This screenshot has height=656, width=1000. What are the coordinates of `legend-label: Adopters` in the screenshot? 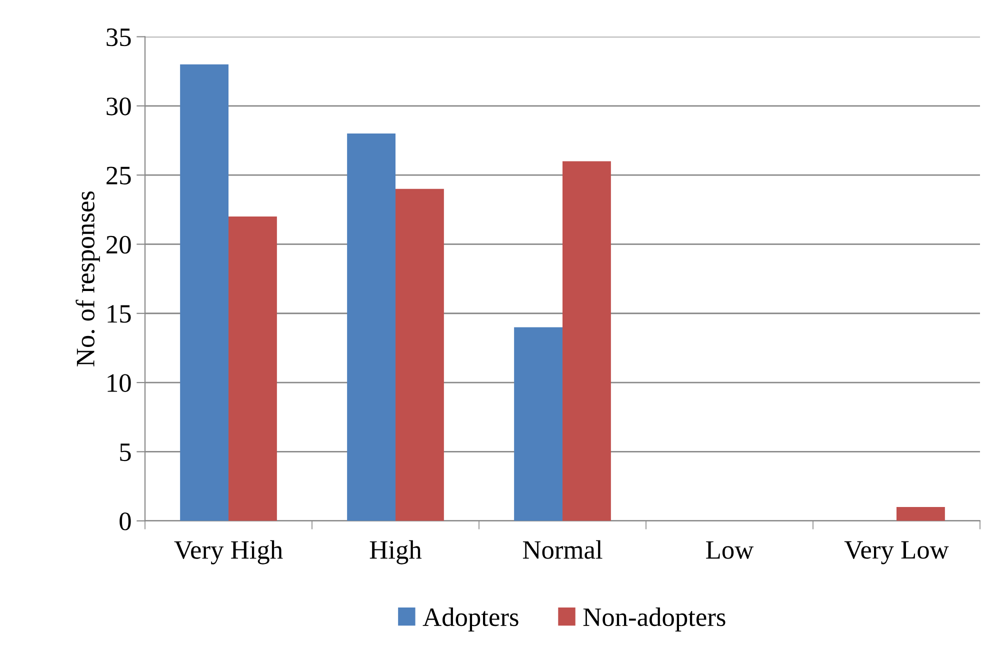 It's located at (470, 620).